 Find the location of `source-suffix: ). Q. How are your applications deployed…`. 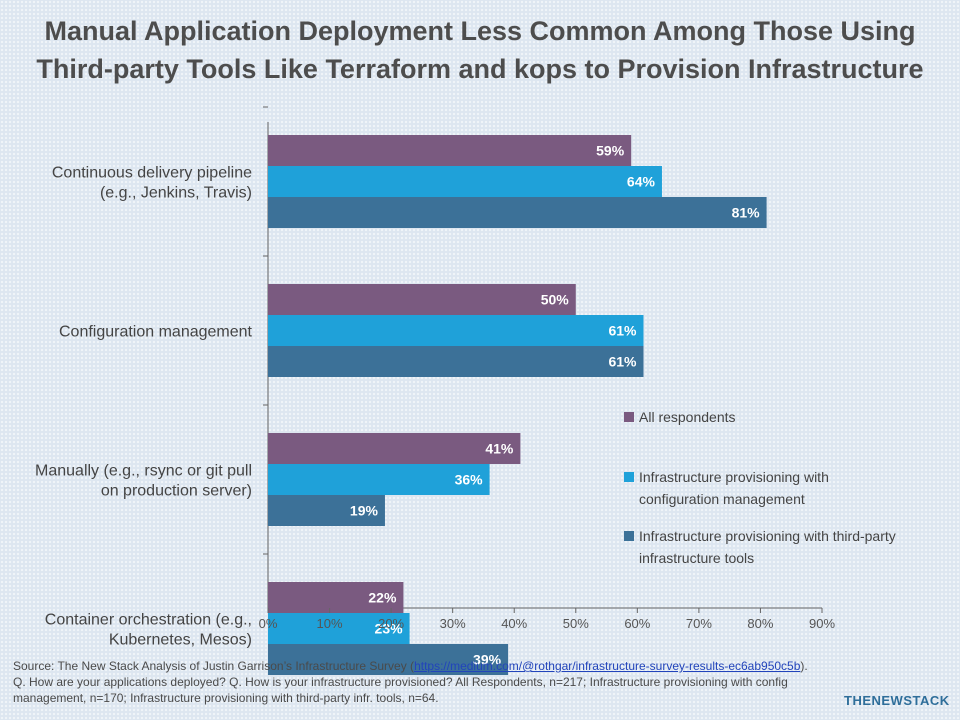

source-suffix: ). Q. How are your applications deployed… is located at coordinates (410, 682).